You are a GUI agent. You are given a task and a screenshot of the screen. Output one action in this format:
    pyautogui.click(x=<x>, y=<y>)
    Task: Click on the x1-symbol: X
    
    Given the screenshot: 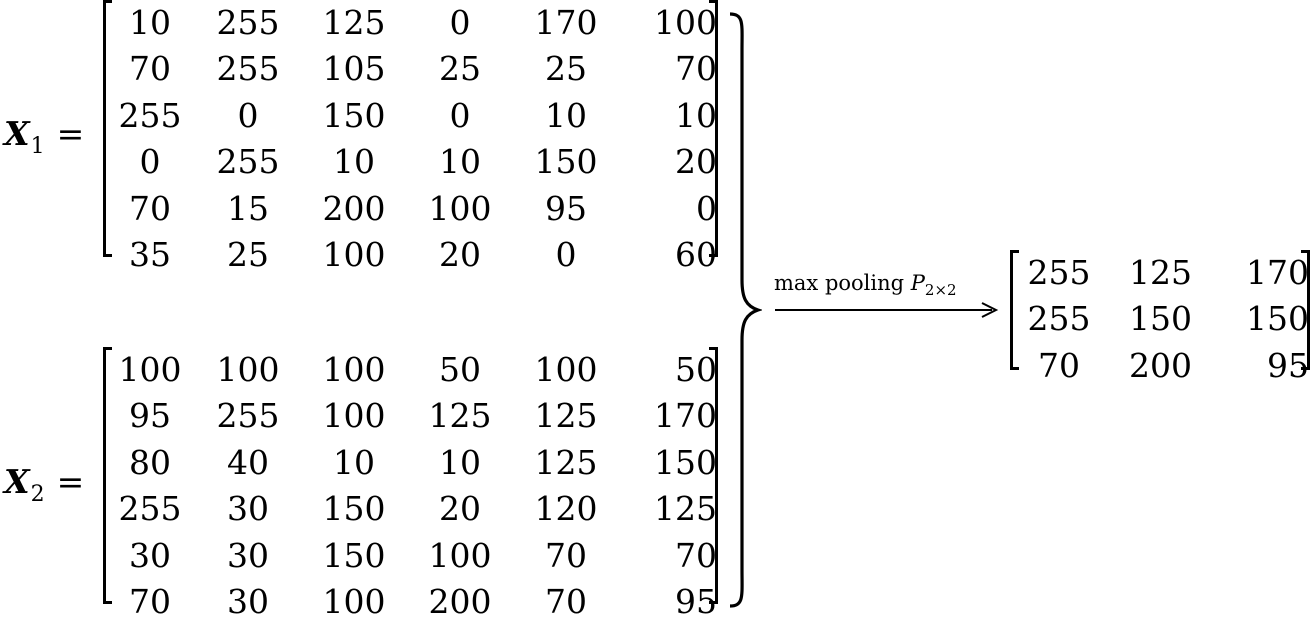 What is the action you would take?
    pyautogui.click(x=17, y=133)
    